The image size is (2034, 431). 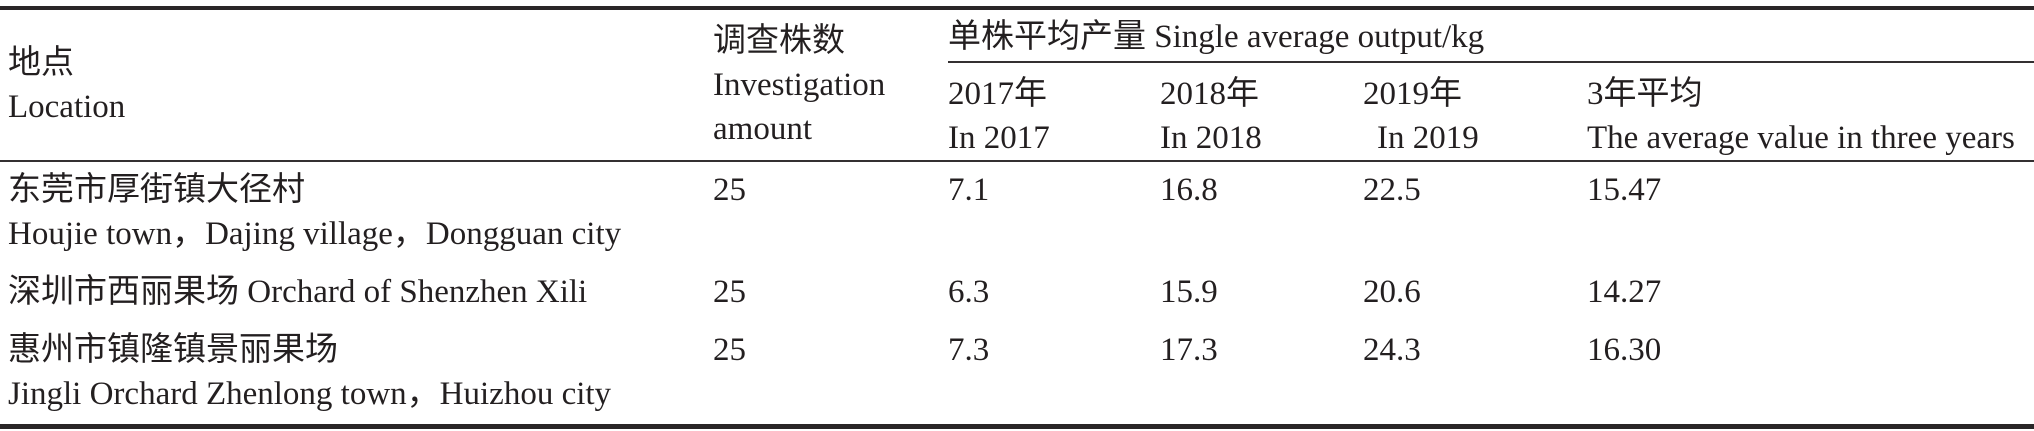 I want to click on col-header-2018: 2018年 In 2018, so click(x=1261, y=112).